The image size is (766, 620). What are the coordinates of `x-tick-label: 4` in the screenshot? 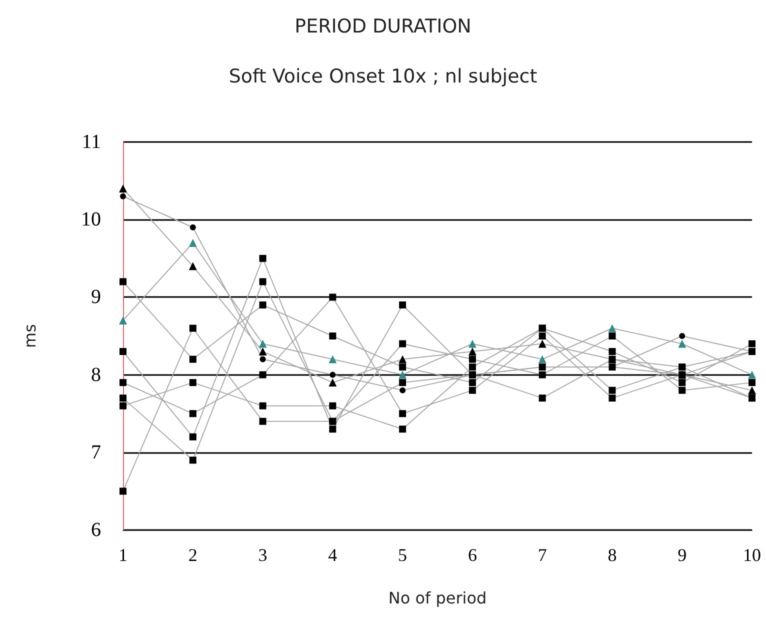 It's located at (333, 555).